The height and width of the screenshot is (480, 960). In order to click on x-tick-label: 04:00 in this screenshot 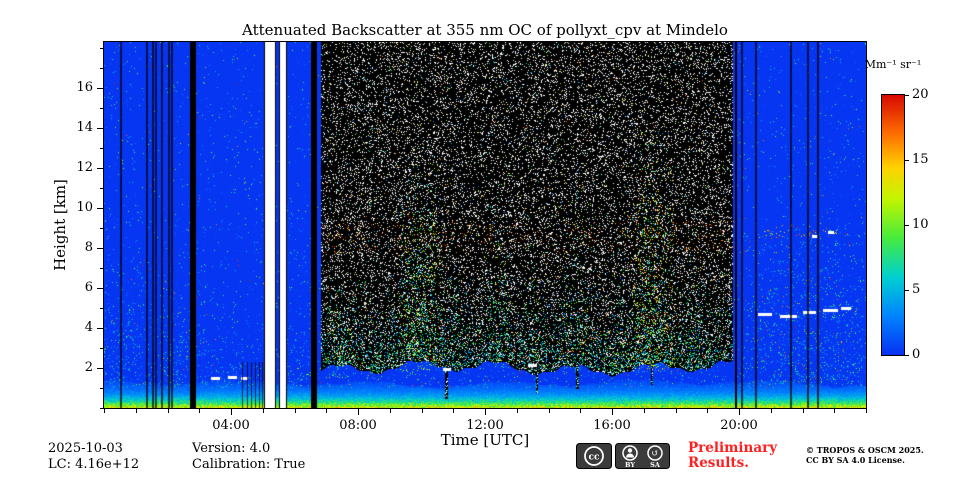, I will do `click(231, 425)`.